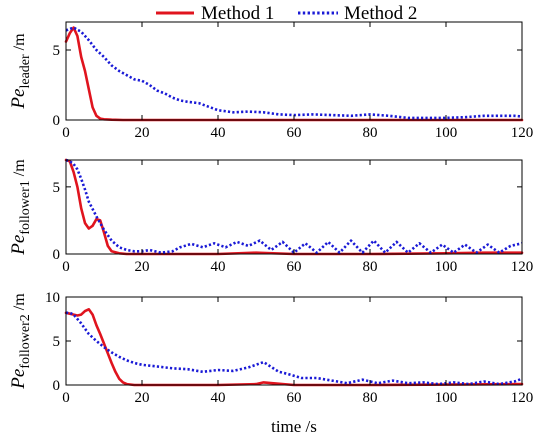  I want to click on y-axis-label-subscript: leader, so click(25, 71).